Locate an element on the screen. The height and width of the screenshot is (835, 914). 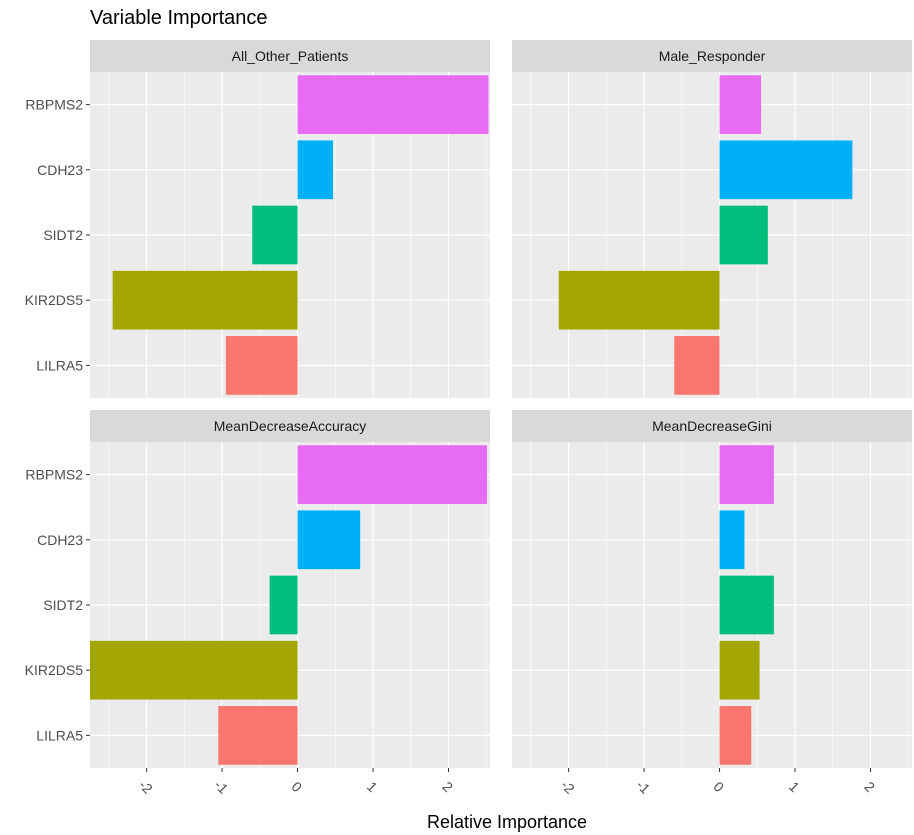
x-axis-label: Relative Importance is located at coordinates (507, 822).